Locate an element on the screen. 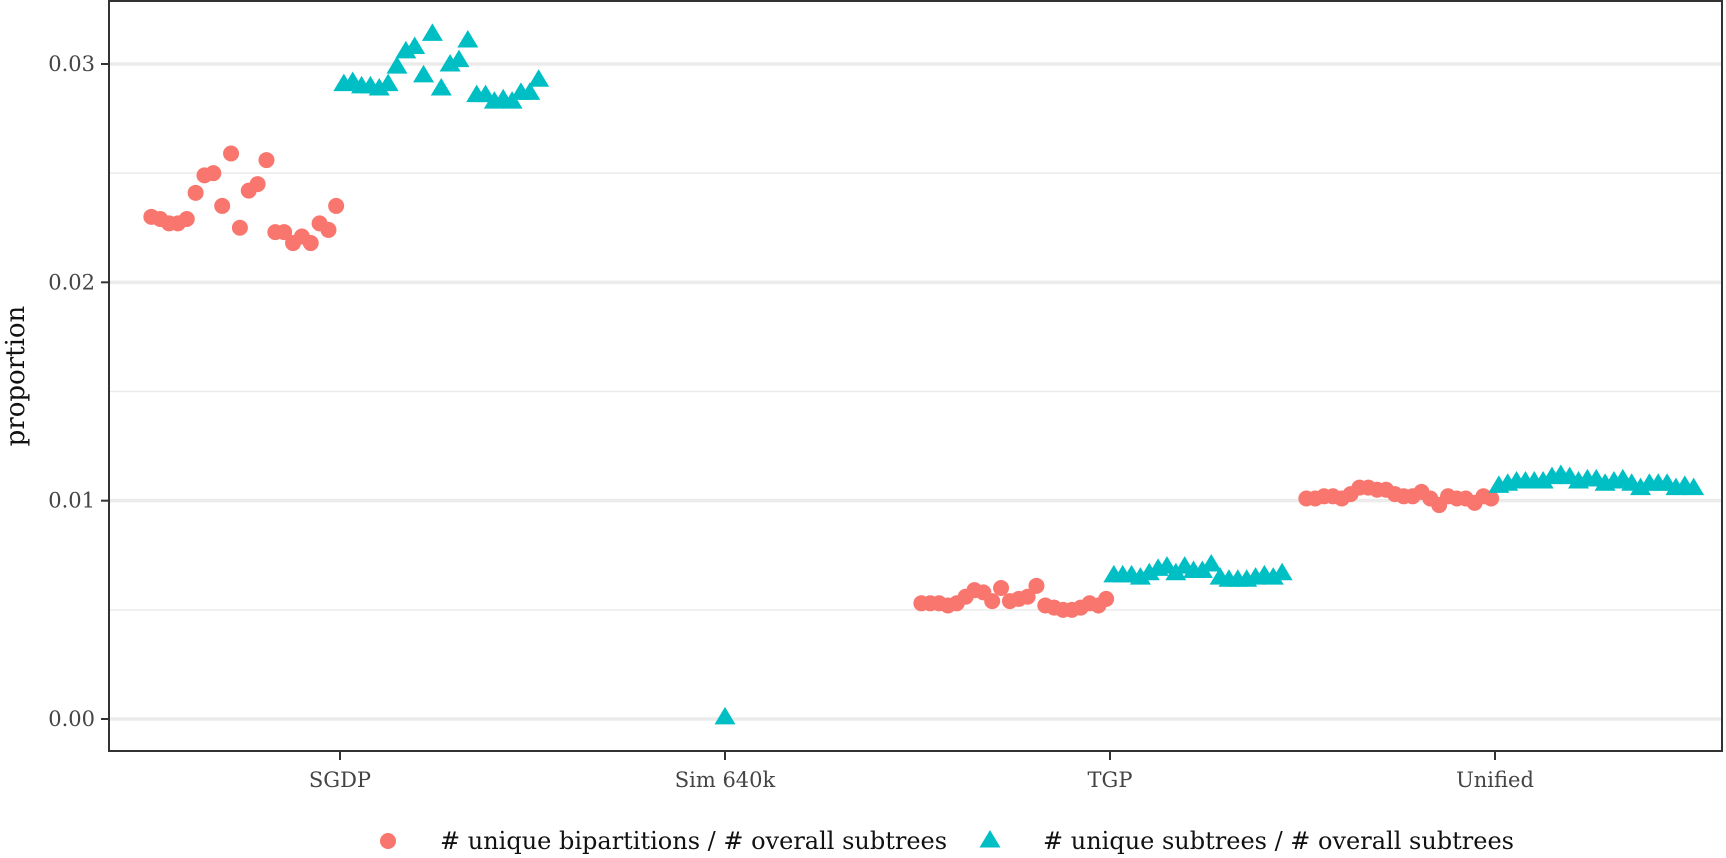  y-tick-label: 0.02 is located at coordinates (71, 282).